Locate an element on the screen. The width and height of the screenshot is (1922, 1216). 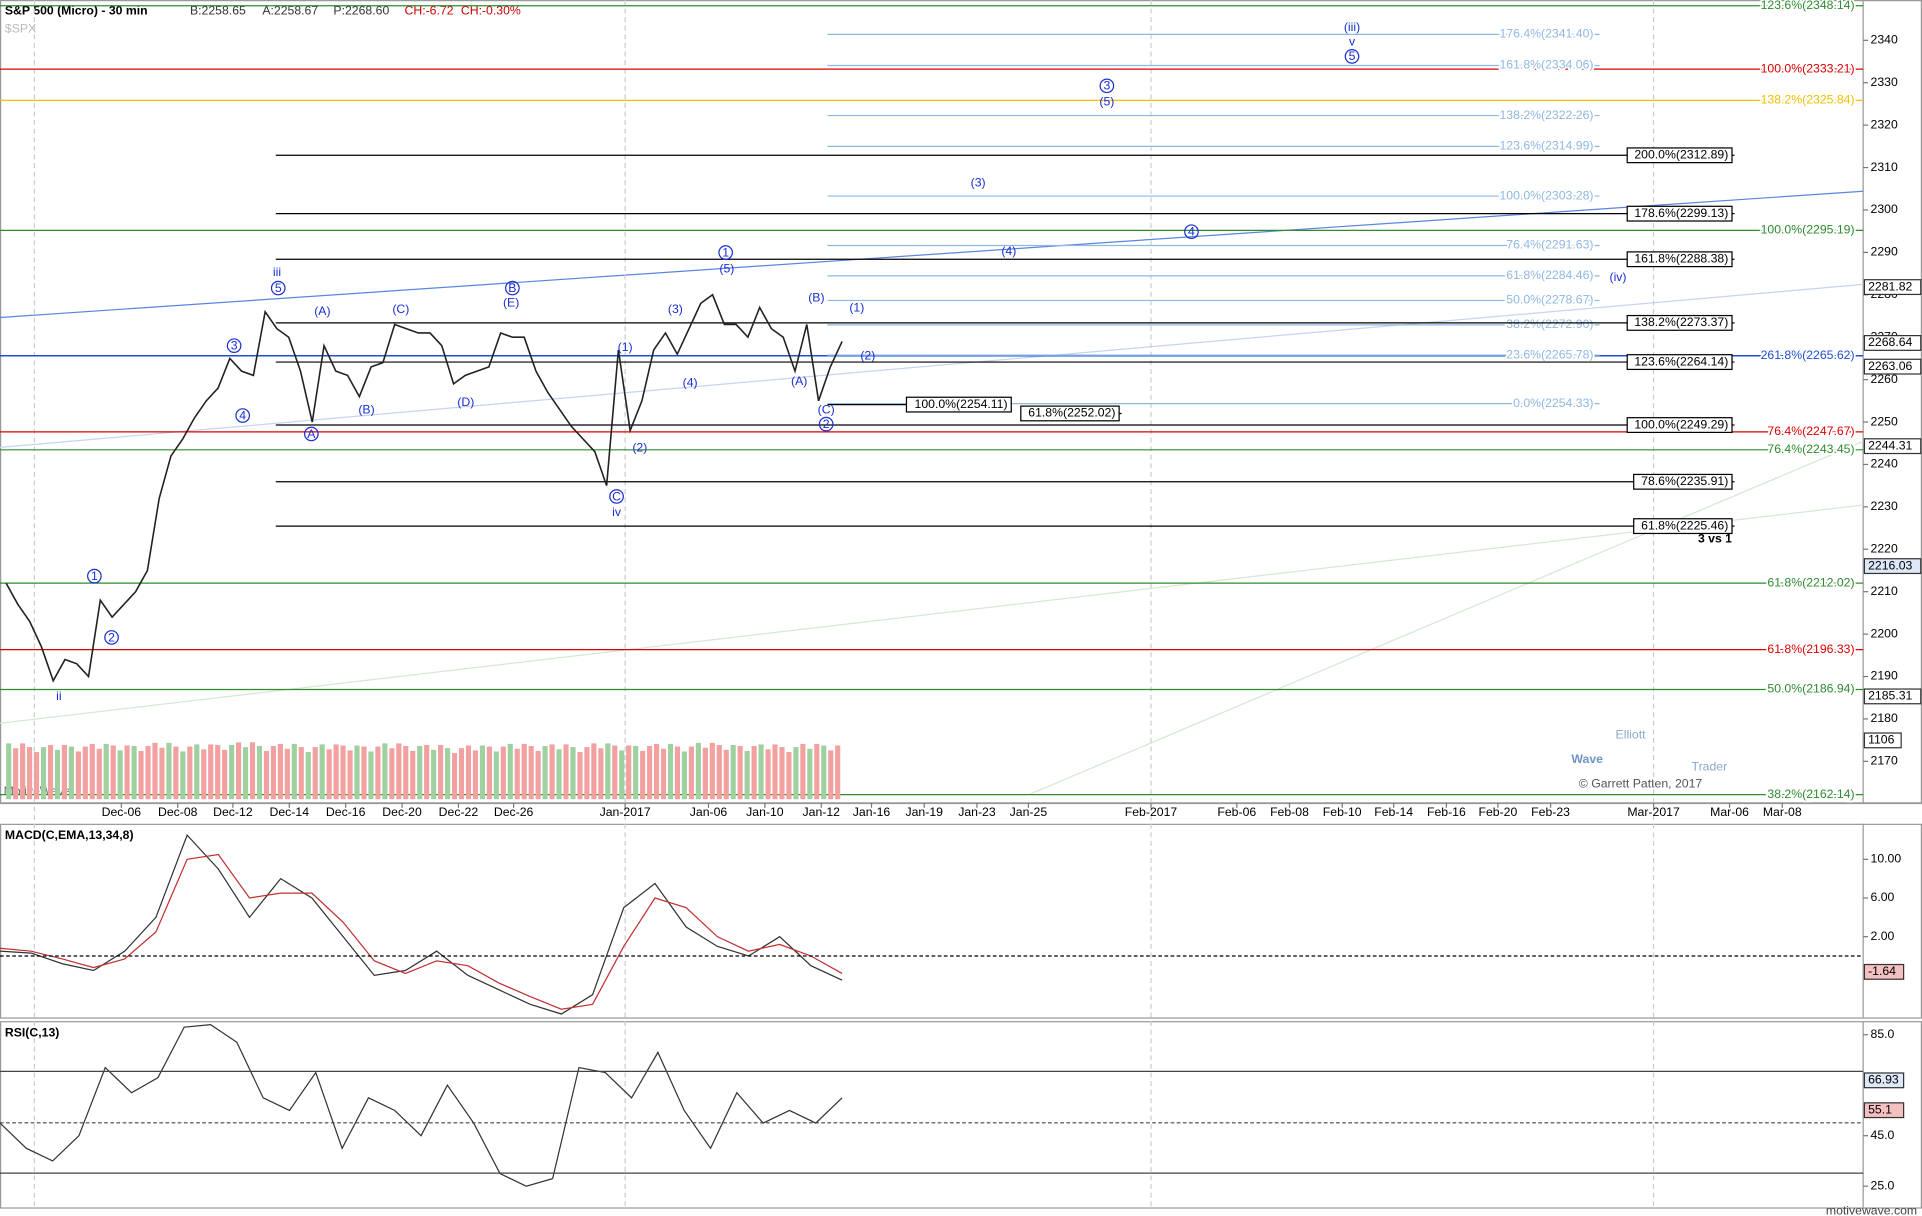
wave-label: A is located at coordinates (311, 434).